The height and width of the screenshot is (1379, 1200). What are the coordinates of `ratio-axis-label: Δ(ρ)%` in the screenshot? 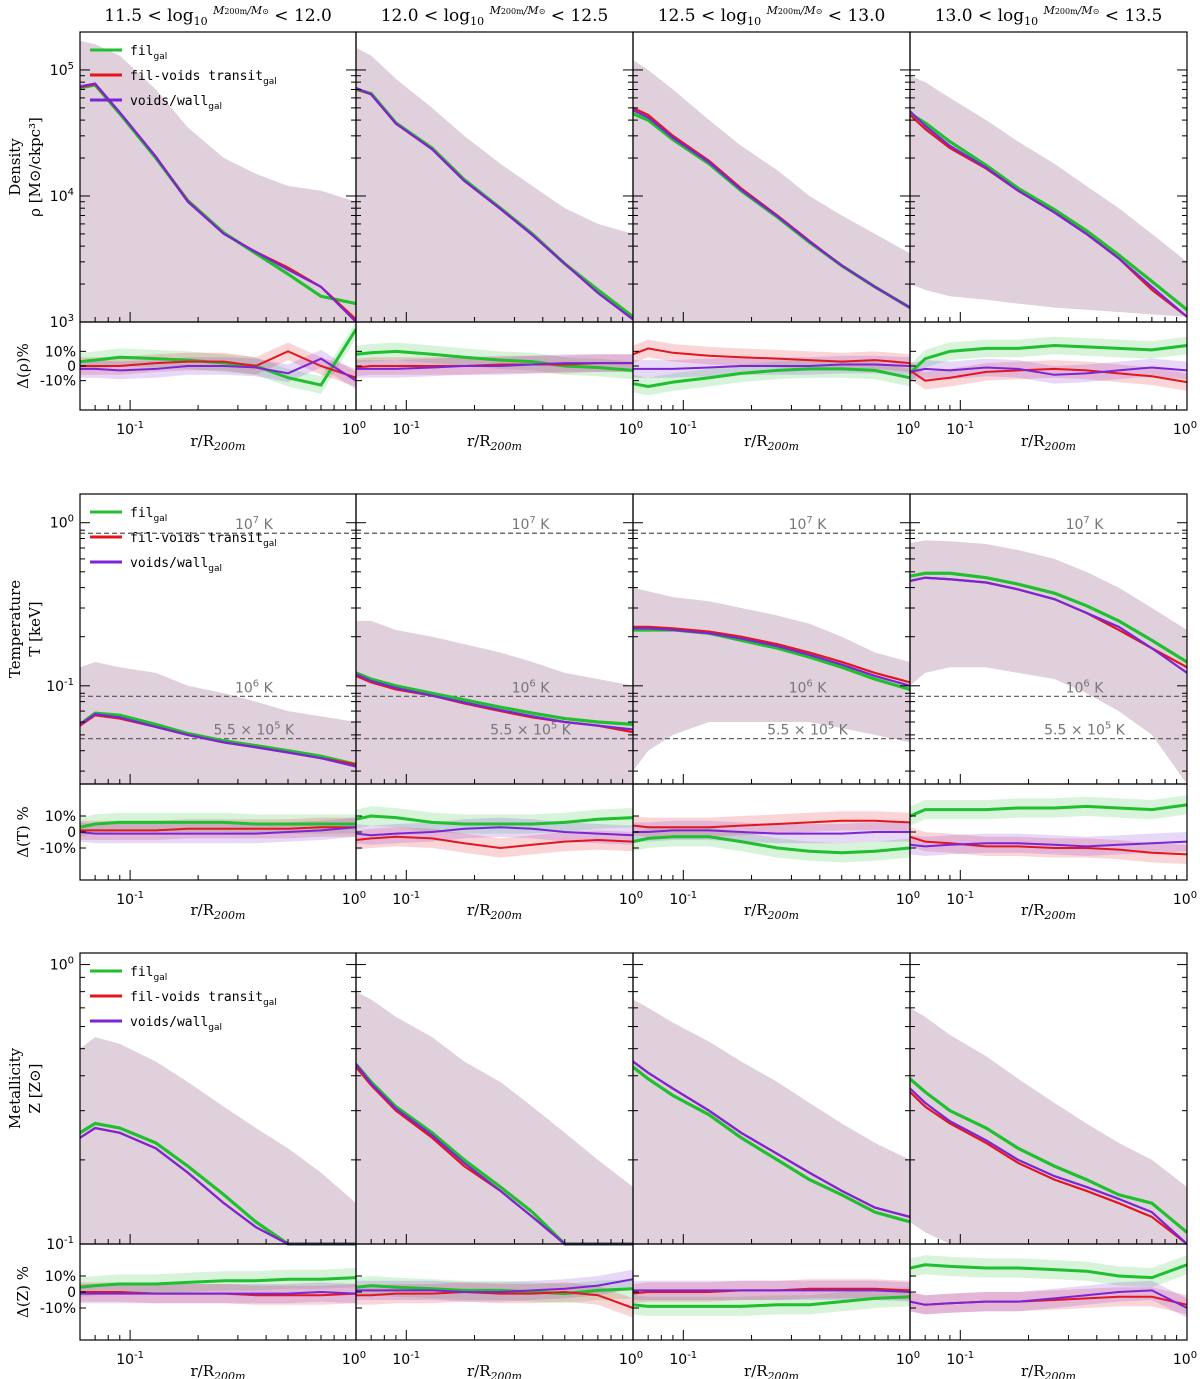 It's located at (23, 366).